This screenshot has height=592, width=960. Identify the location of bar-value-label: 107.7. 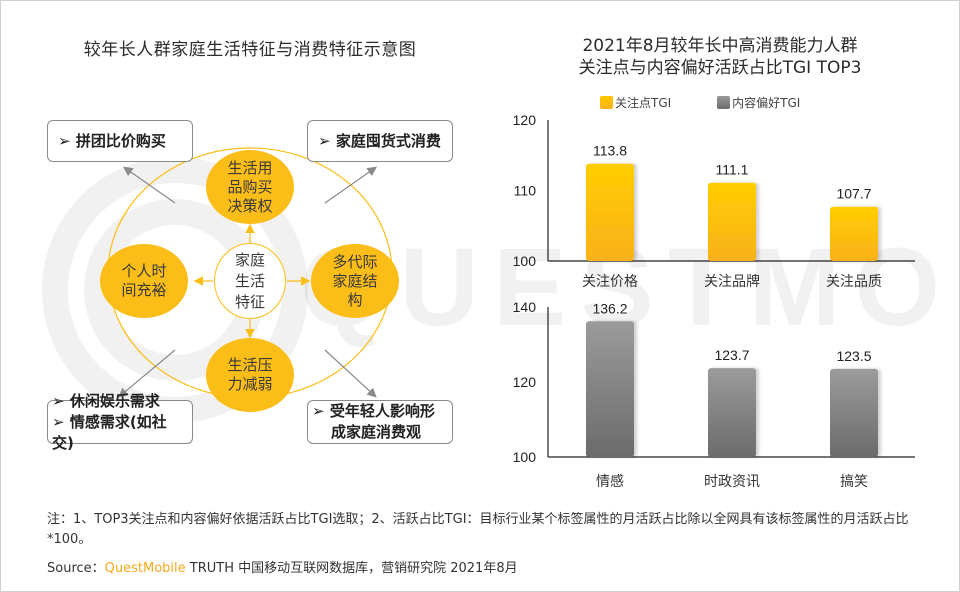
(853, 194).